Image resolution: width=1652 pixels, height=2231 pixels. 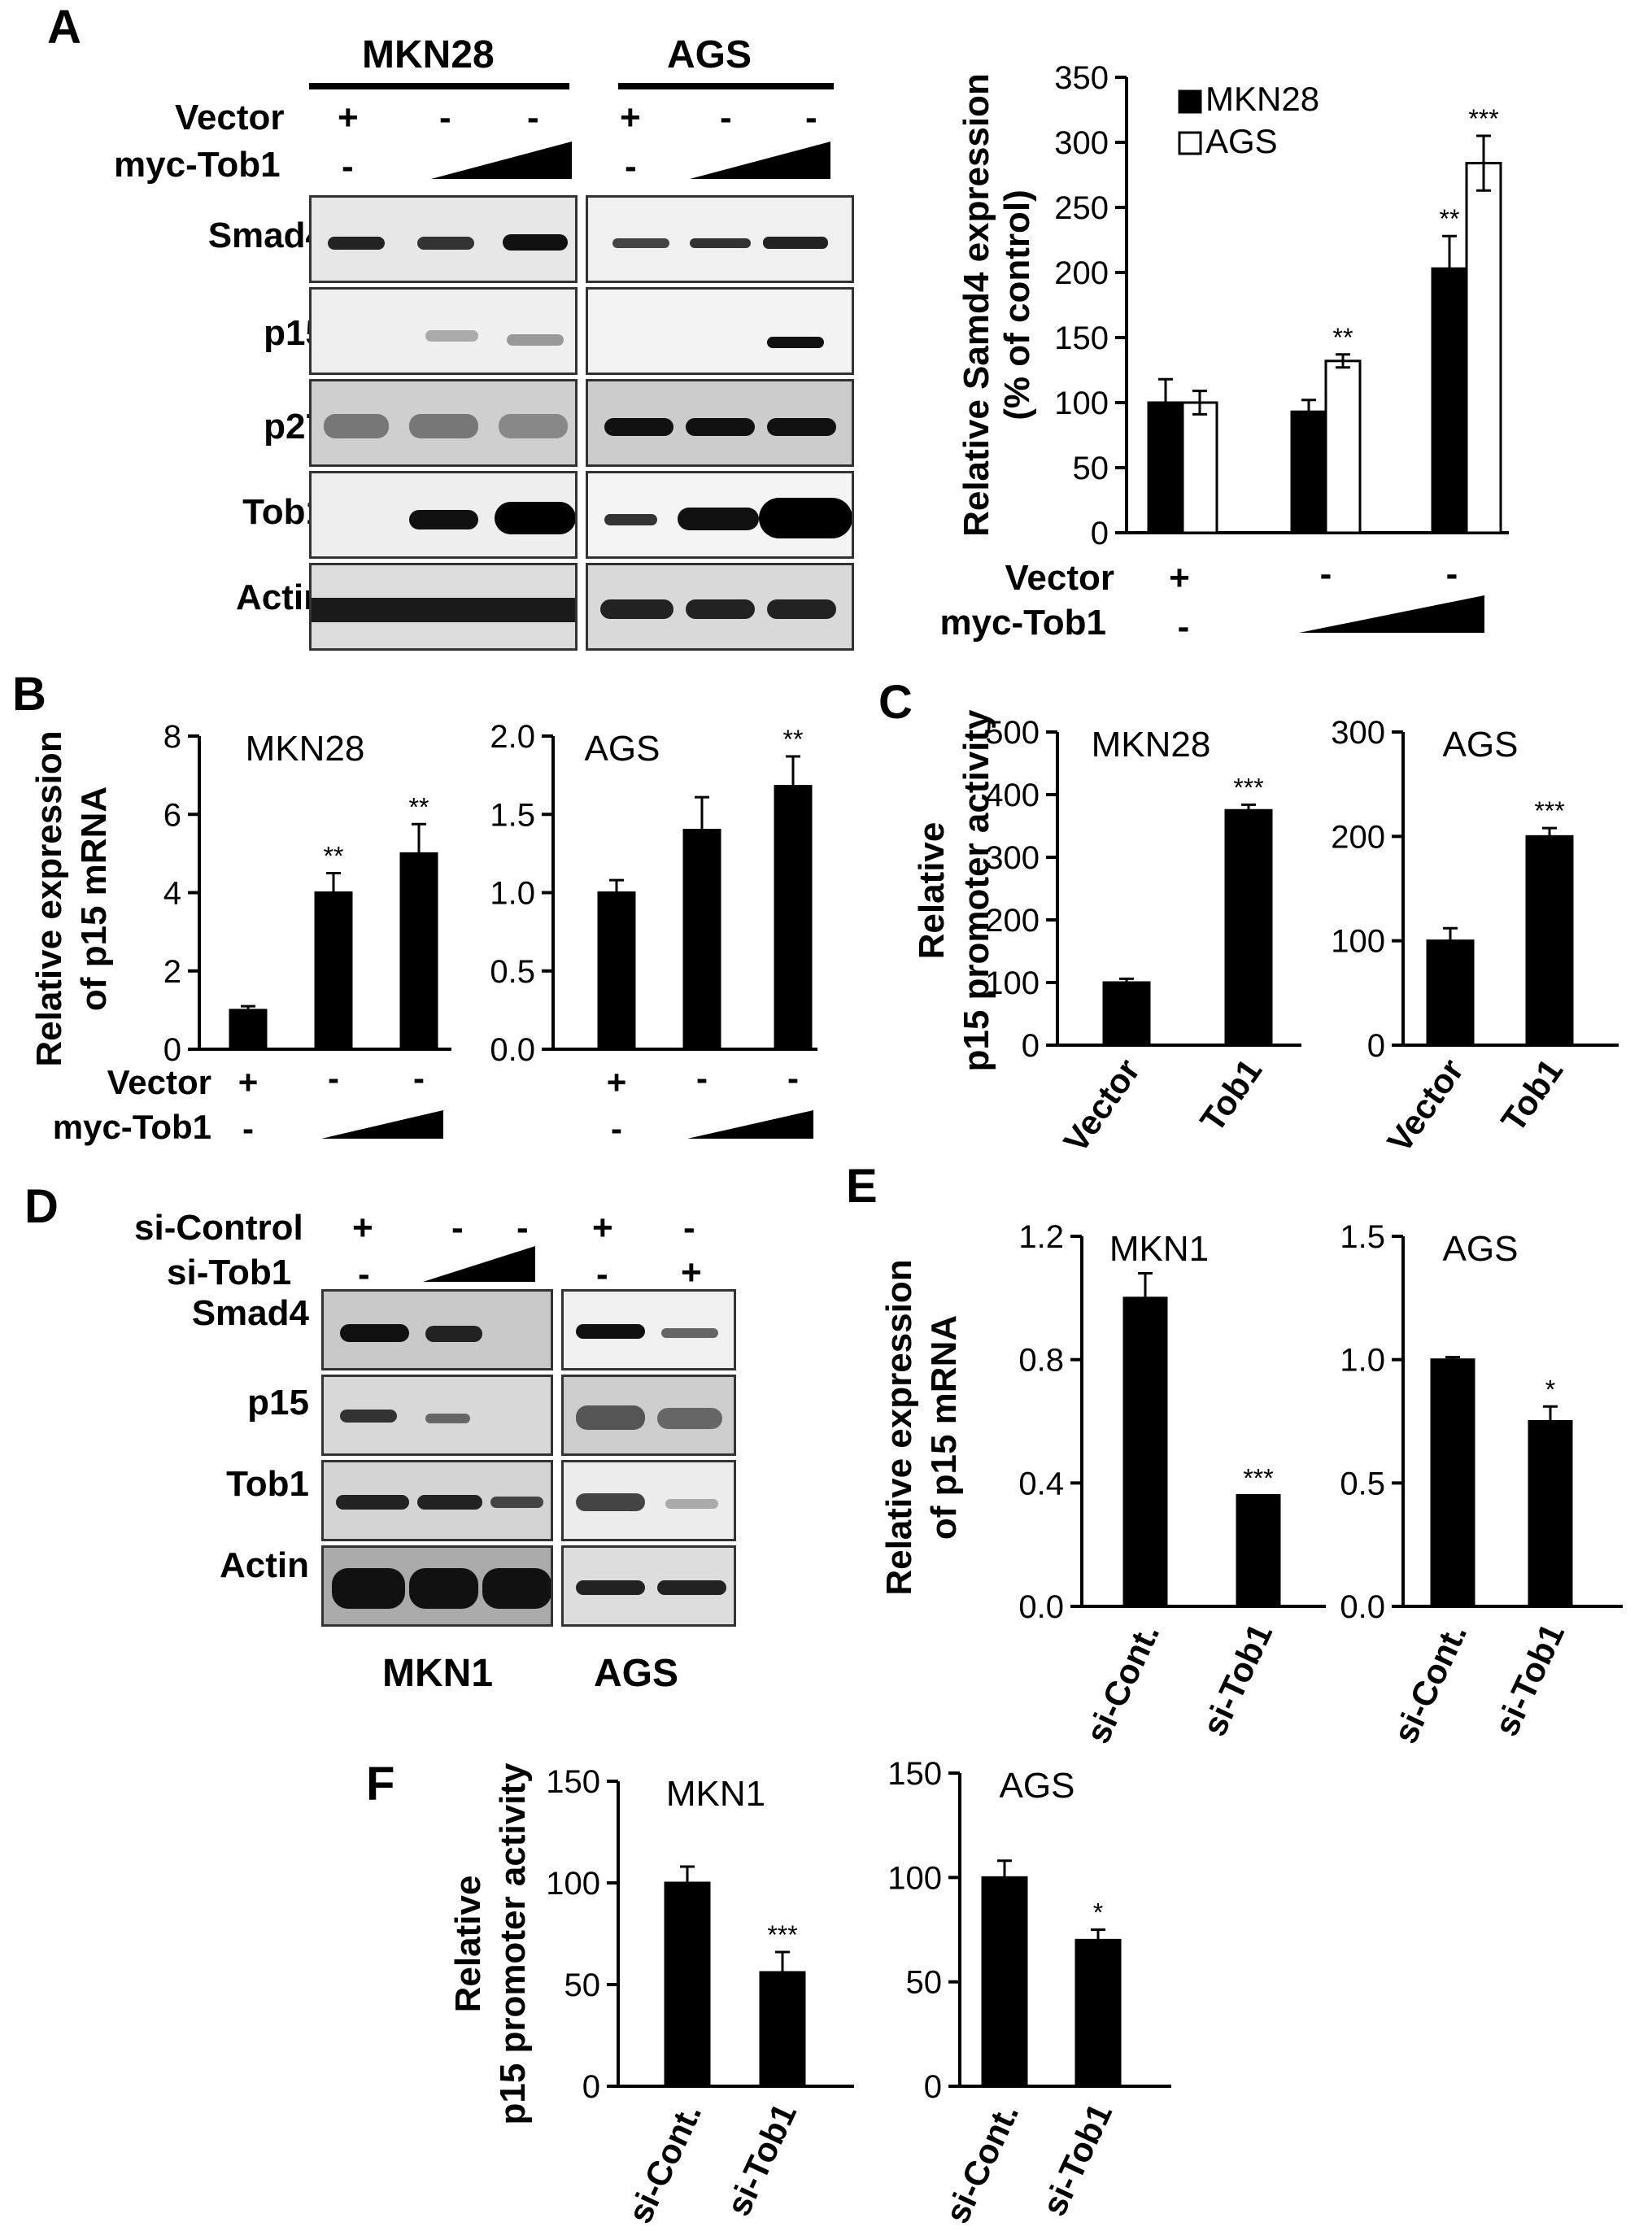 What do you see at coordinates (1326, 574) in the screenshot?
I see `chart-a-sign: -` at bounding box center [1326, 574].